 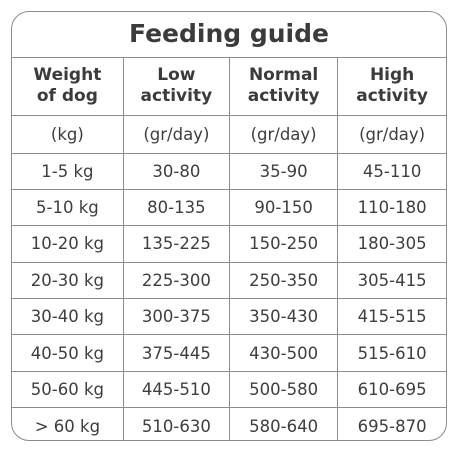 What do you see at coordinates (176, 171) in the screenshot?
I see `low-cell: 30-80` at bounding box center [176, 171].